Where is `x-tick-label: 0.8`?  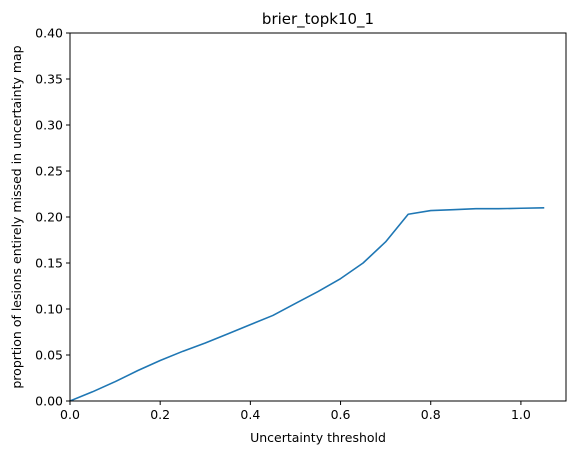 x-tick-label: 0.8 is located at coordinates (431, 414).